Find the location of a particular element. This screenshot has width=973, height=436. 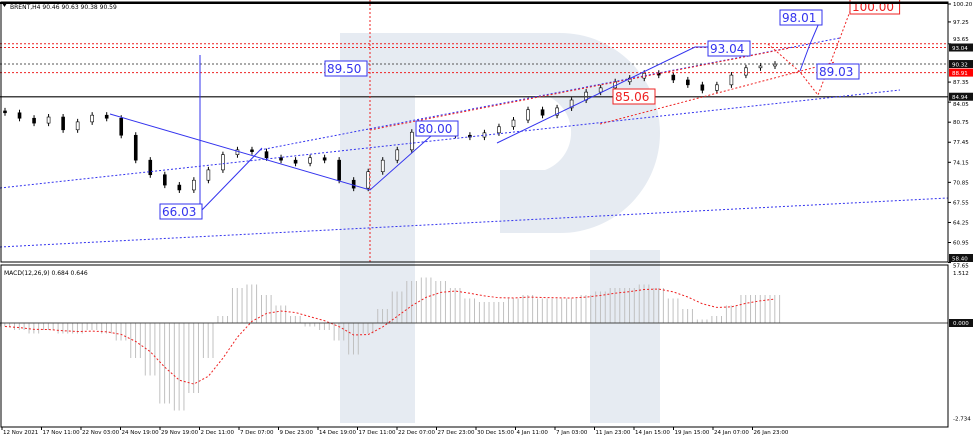

x-tick-label: 14 Dec 19:00 is located at coordinates (337, 433).